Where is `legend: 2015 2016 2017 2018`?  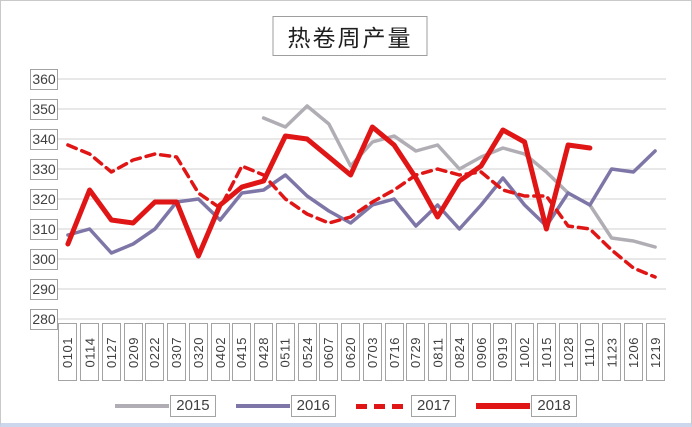
legend: 2015 2016 2017 2018 is located at coordinates (346, 406).